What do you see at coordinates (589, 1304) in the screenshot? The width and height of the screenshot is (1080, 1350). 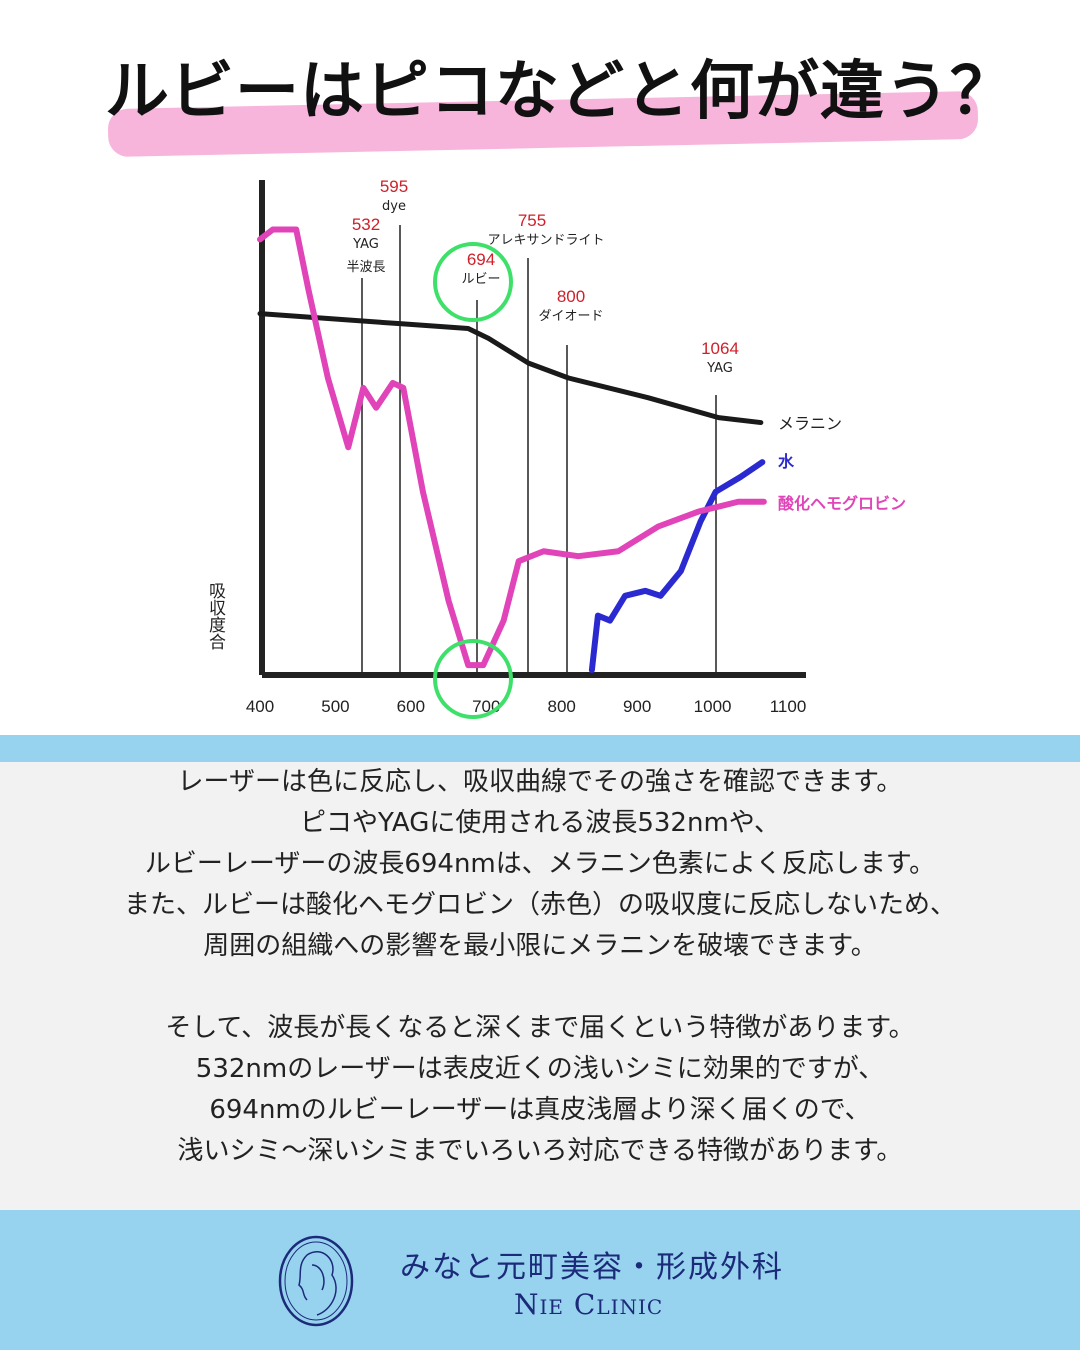 I see `clinic-name-en: Nie Clinic` at bounding box center [589, 1304].